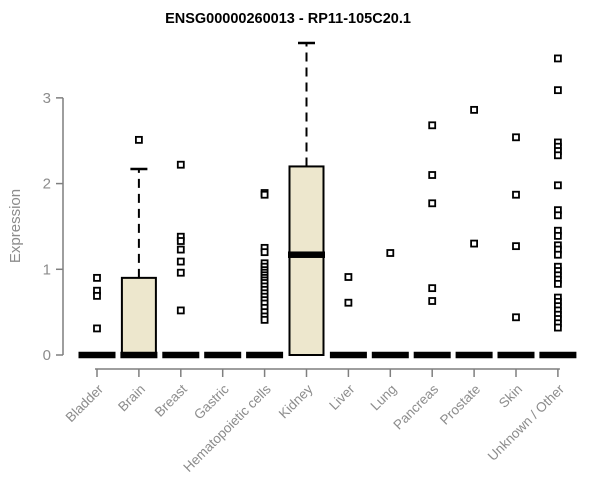 This screenshot has width=600, height=500. I want to click on y-axis-label: Expression, so click(15, 226).